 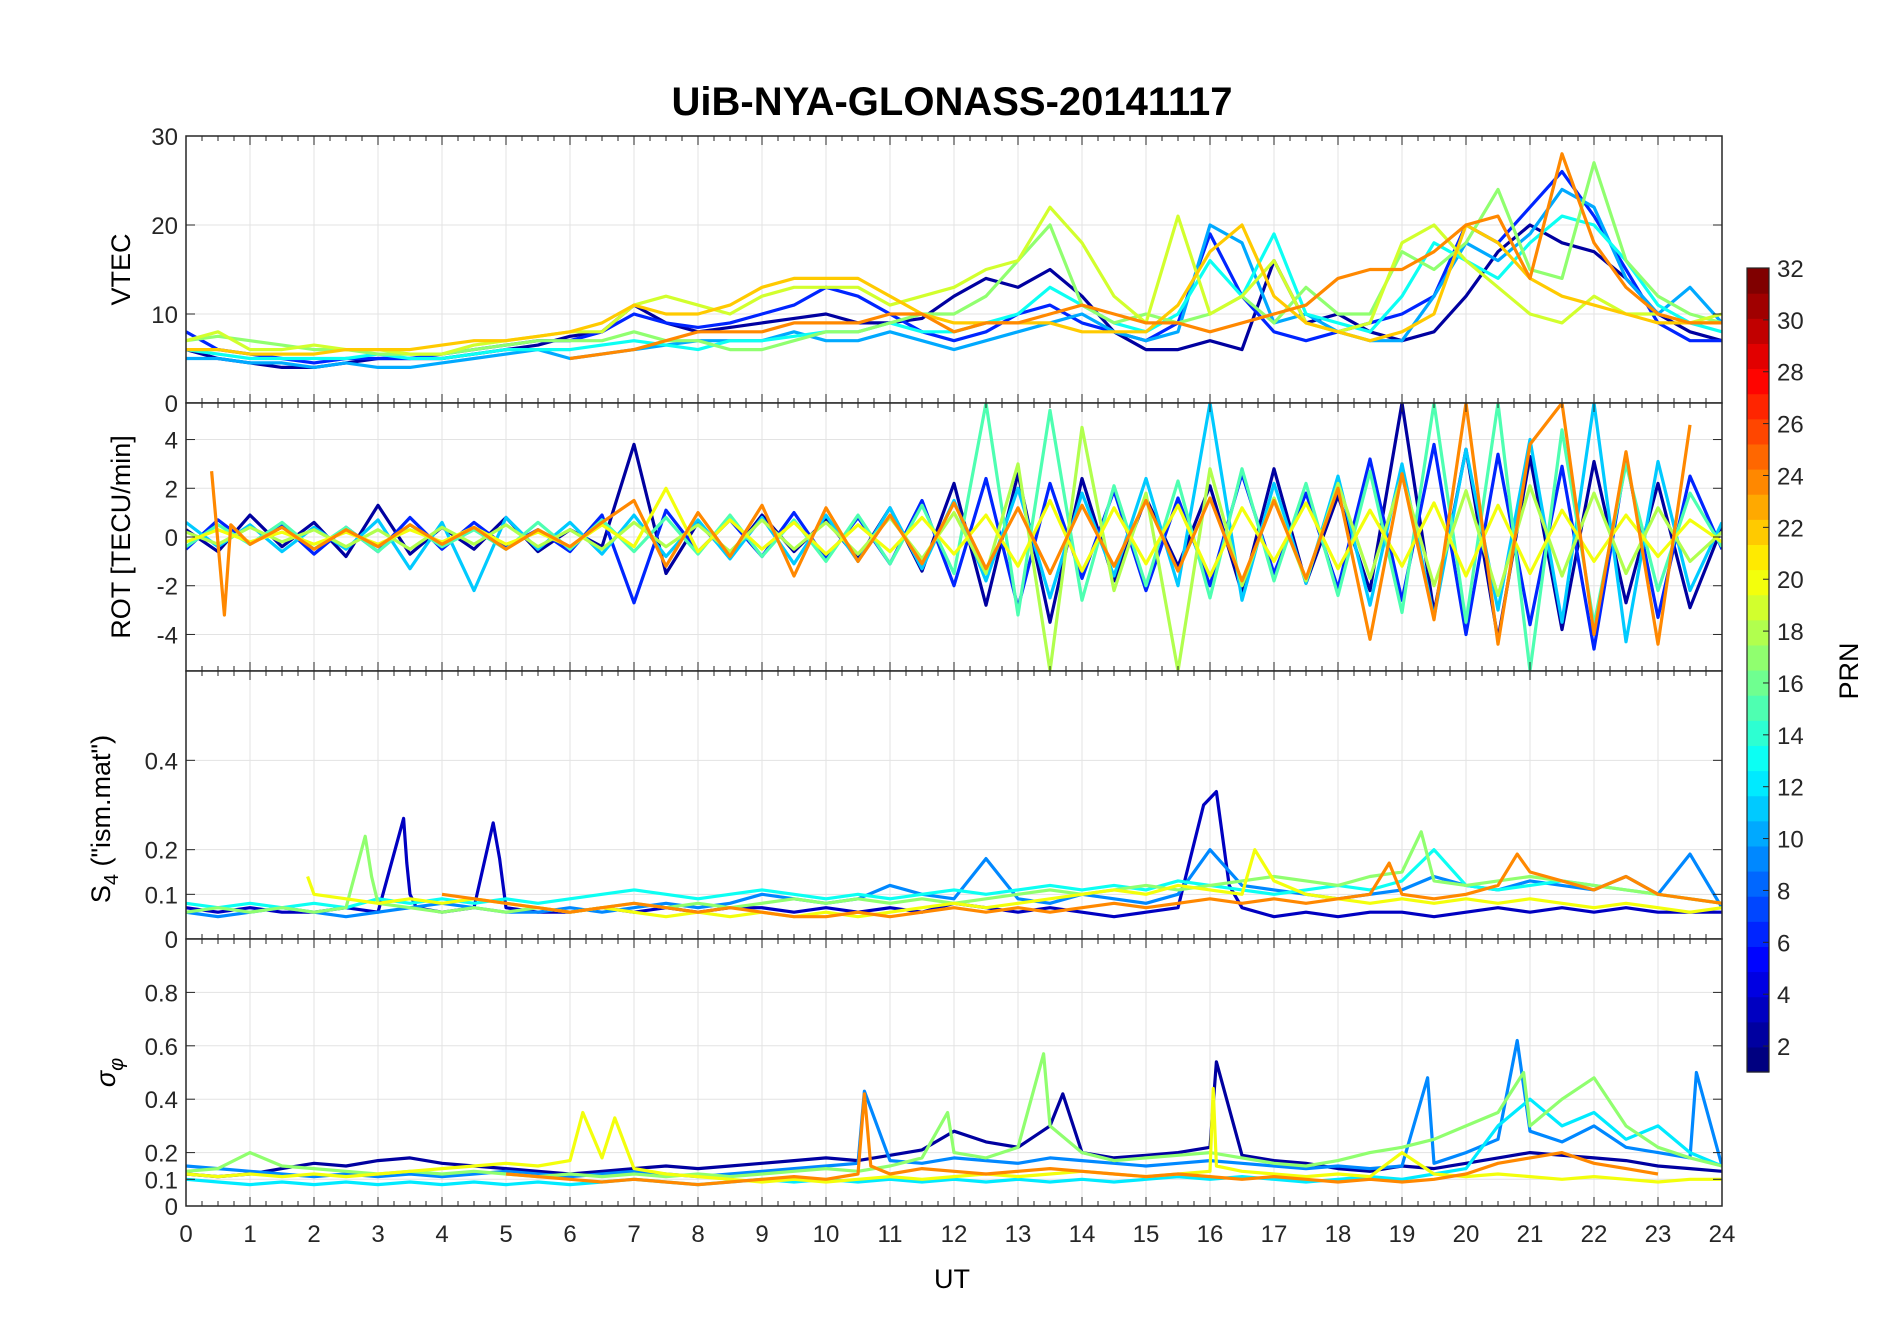 I want to click on x-tick-label: 16, so click(x=1210, y=1234).